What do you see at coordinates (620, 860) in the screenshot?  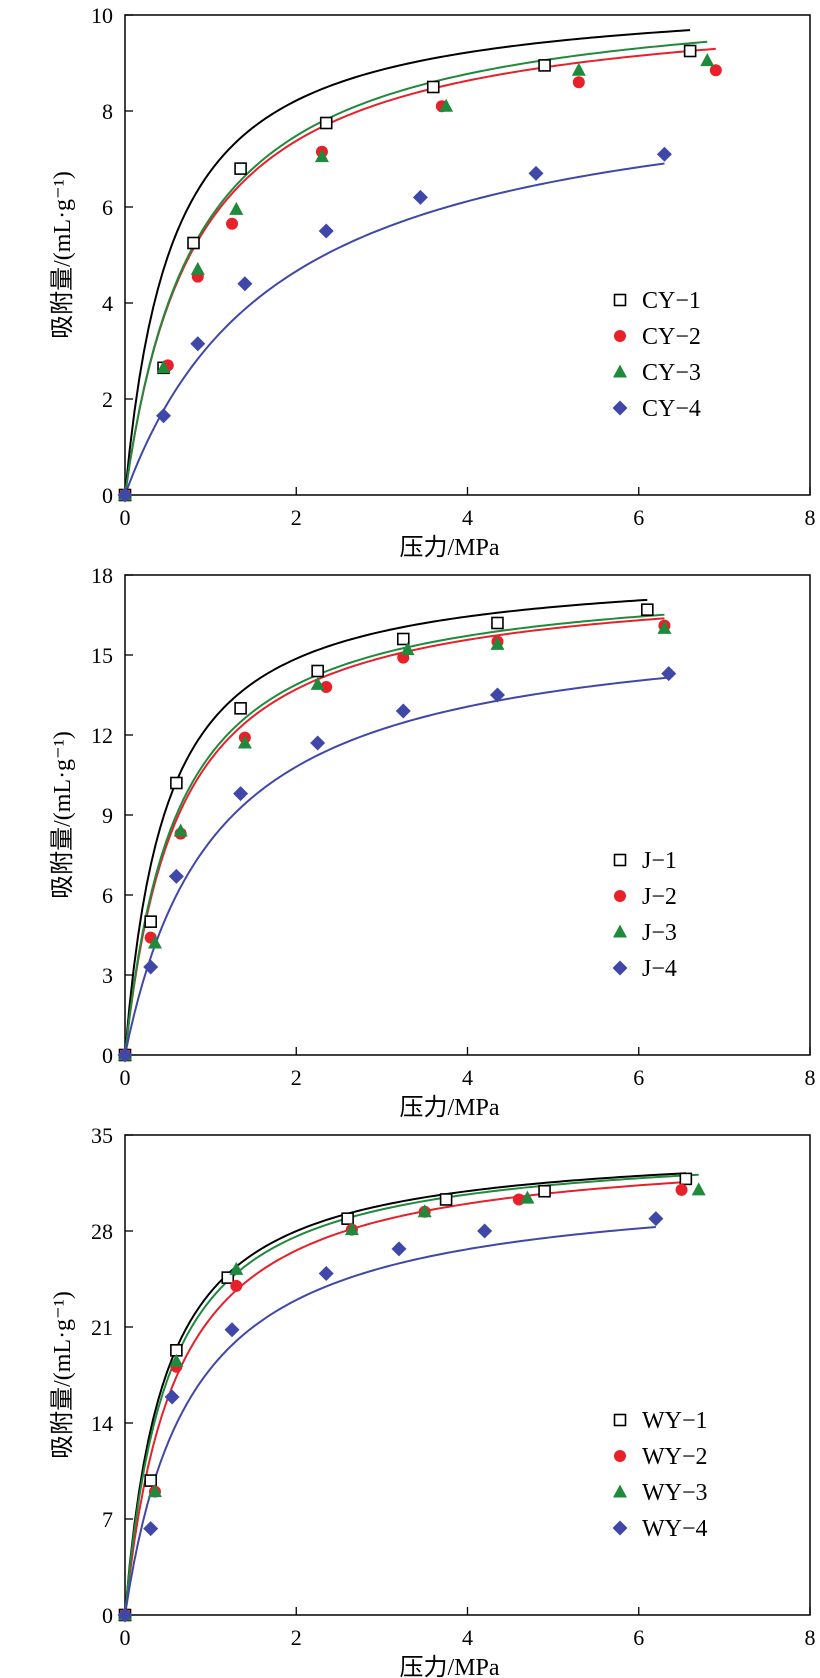 I see `legend-marker-J−1` at bounding box center [620, 860].